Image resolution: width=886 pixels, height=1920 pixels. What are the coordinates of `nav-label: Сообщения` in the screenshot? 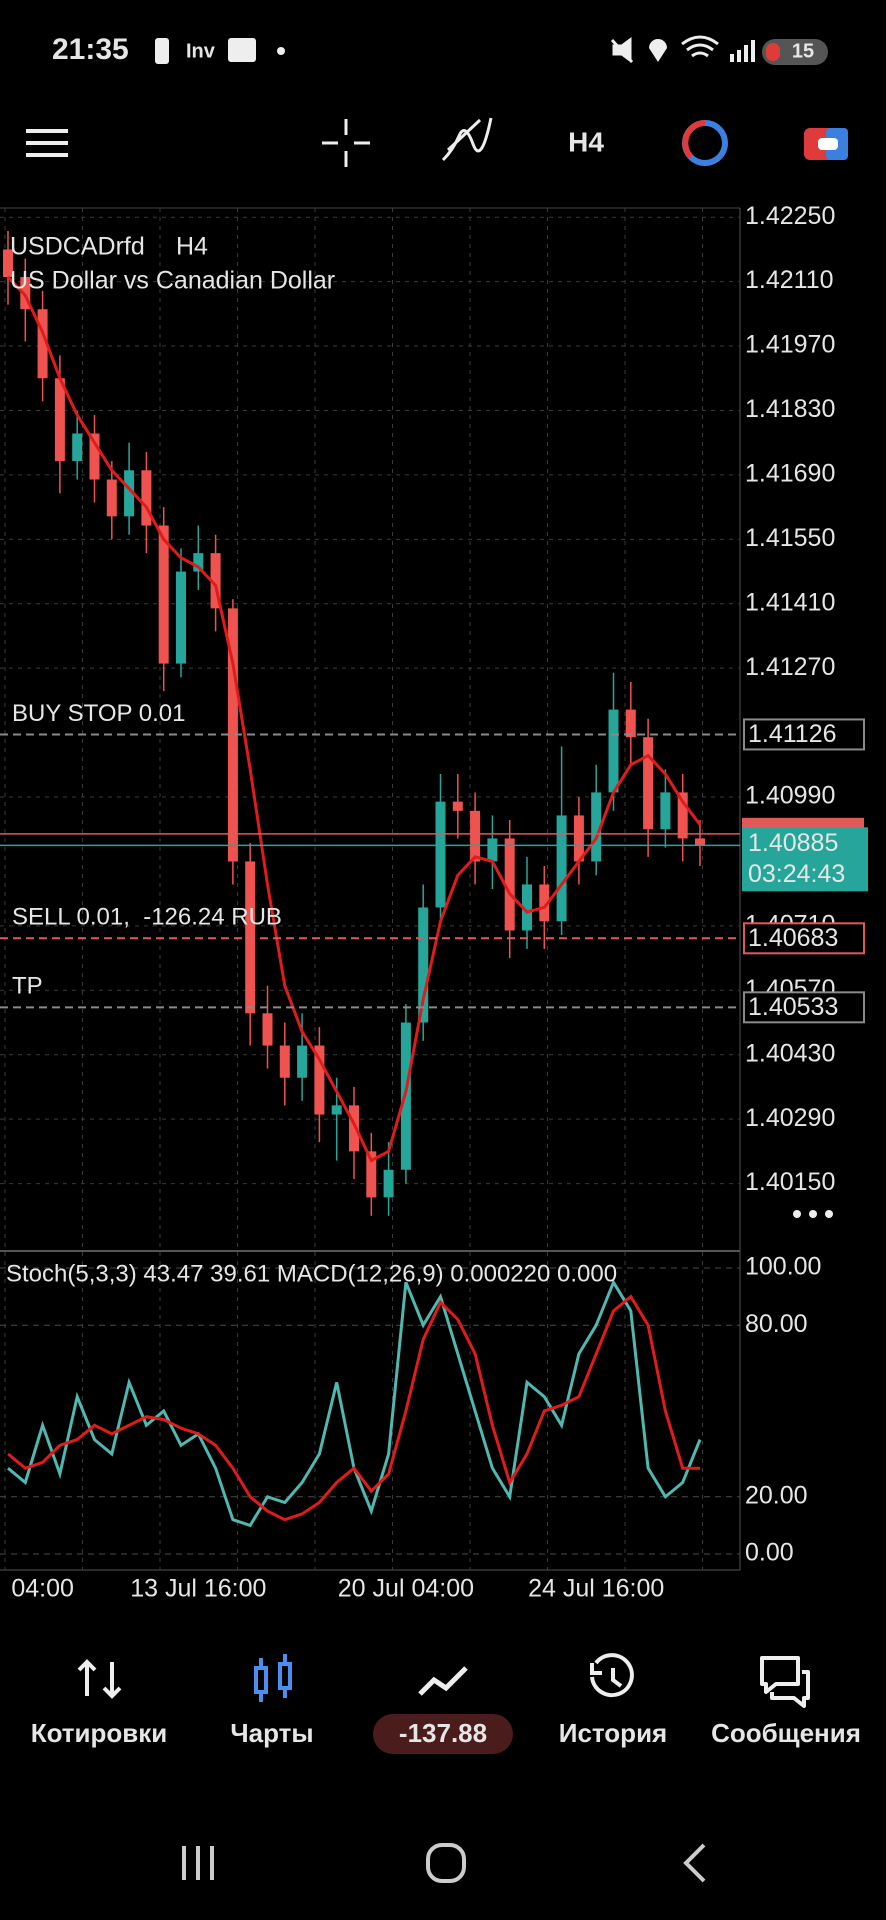 It's located at (786, 1733).